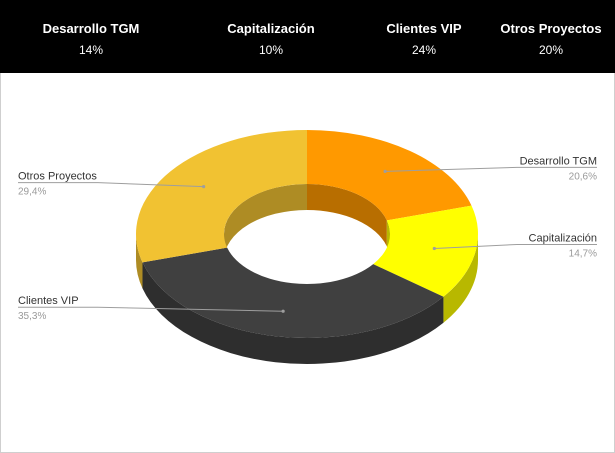  I want to click on slice-percent-otros-proyectos: 29,4%, so click(32, 192).